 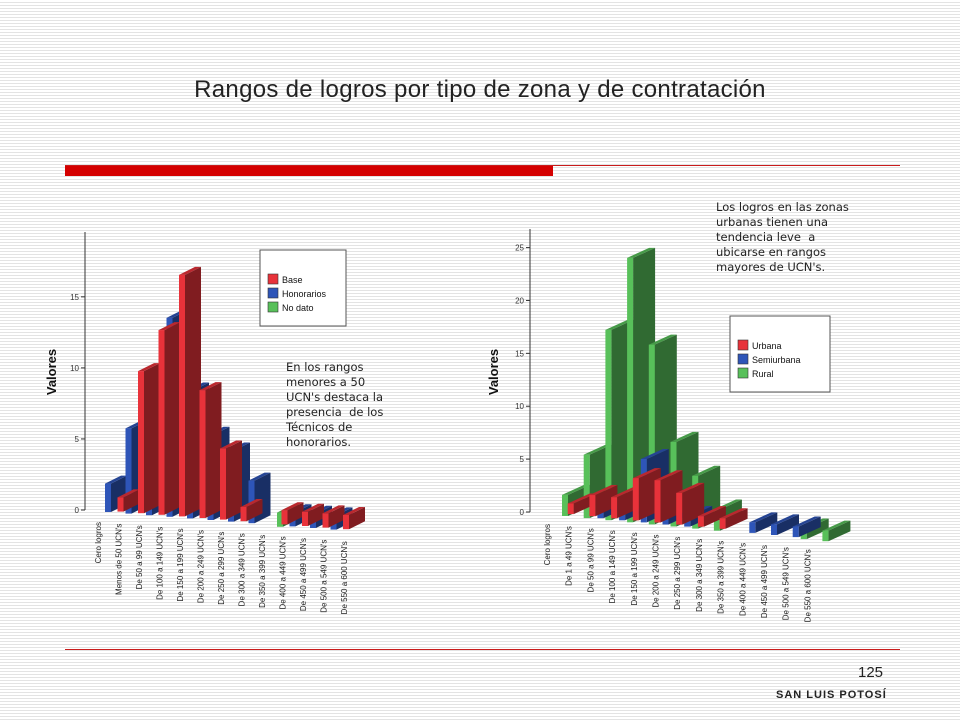 I want to click on y-tick-label: 20, so click(x=519, y=300).